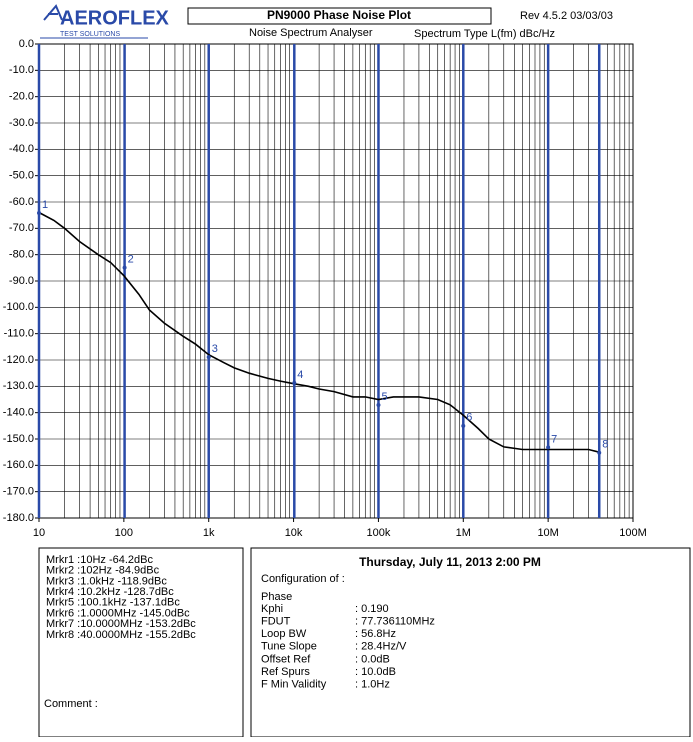  I want to click on y-tick-label: -70.0, so click(21, 228).